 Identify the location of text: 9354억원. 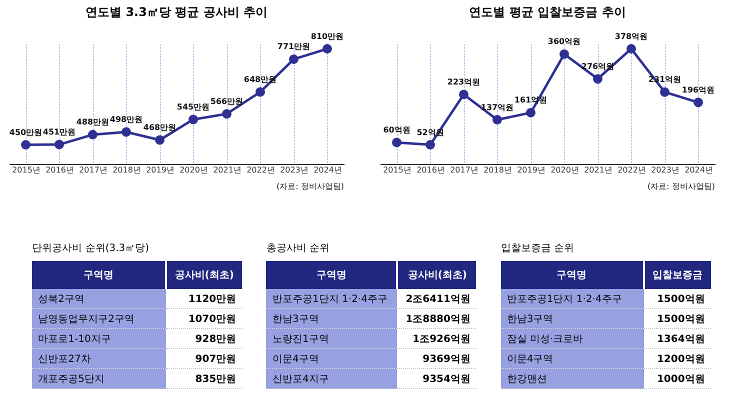
(436, 378).